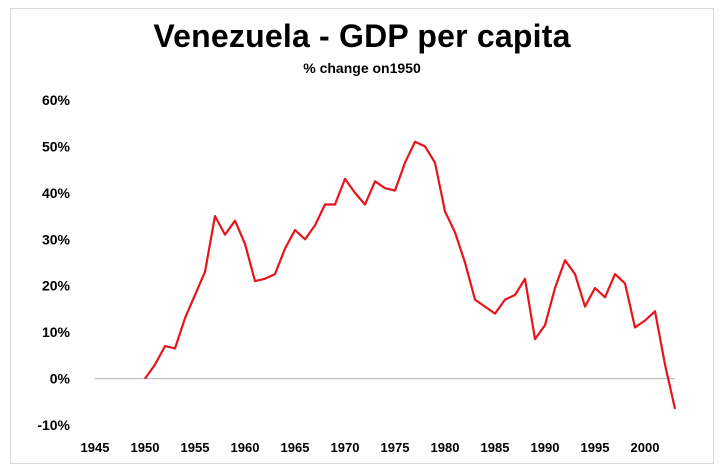 This screenshot has height=472, width=724. What do you see at coordinates (56, 239) in the screenshot?
I see `y-tick-label: 30%` at bounding box center [56, 239].